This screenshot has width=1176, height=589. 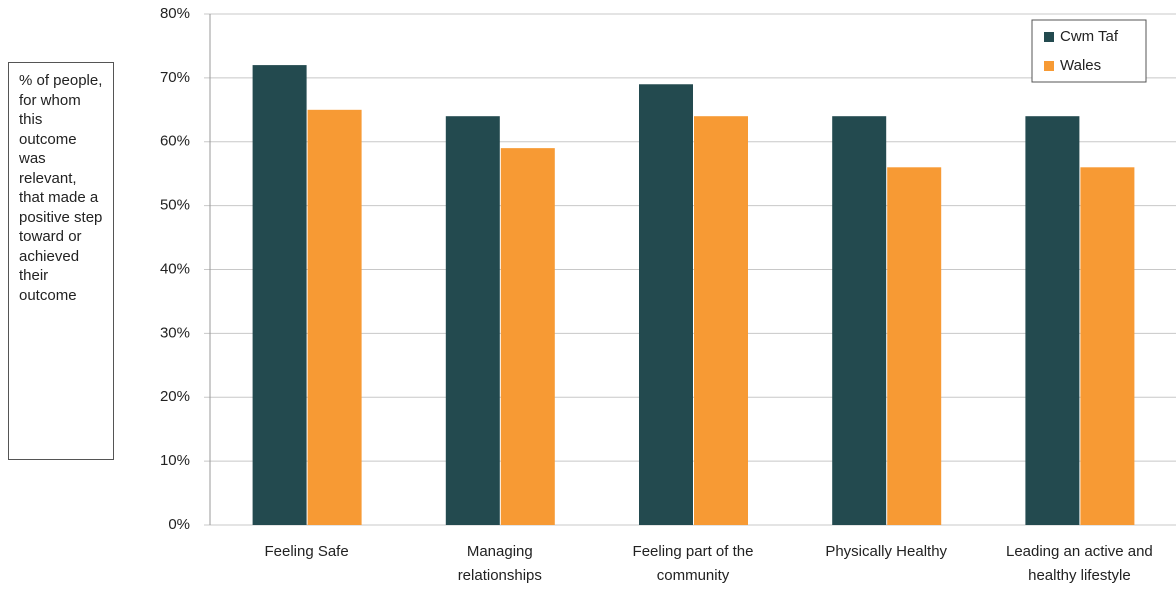 What do you see at coordinates (886, 551) in the screenshot?
I see `x-tick-label: Physically Healthy` at bounding box center [886, 551].